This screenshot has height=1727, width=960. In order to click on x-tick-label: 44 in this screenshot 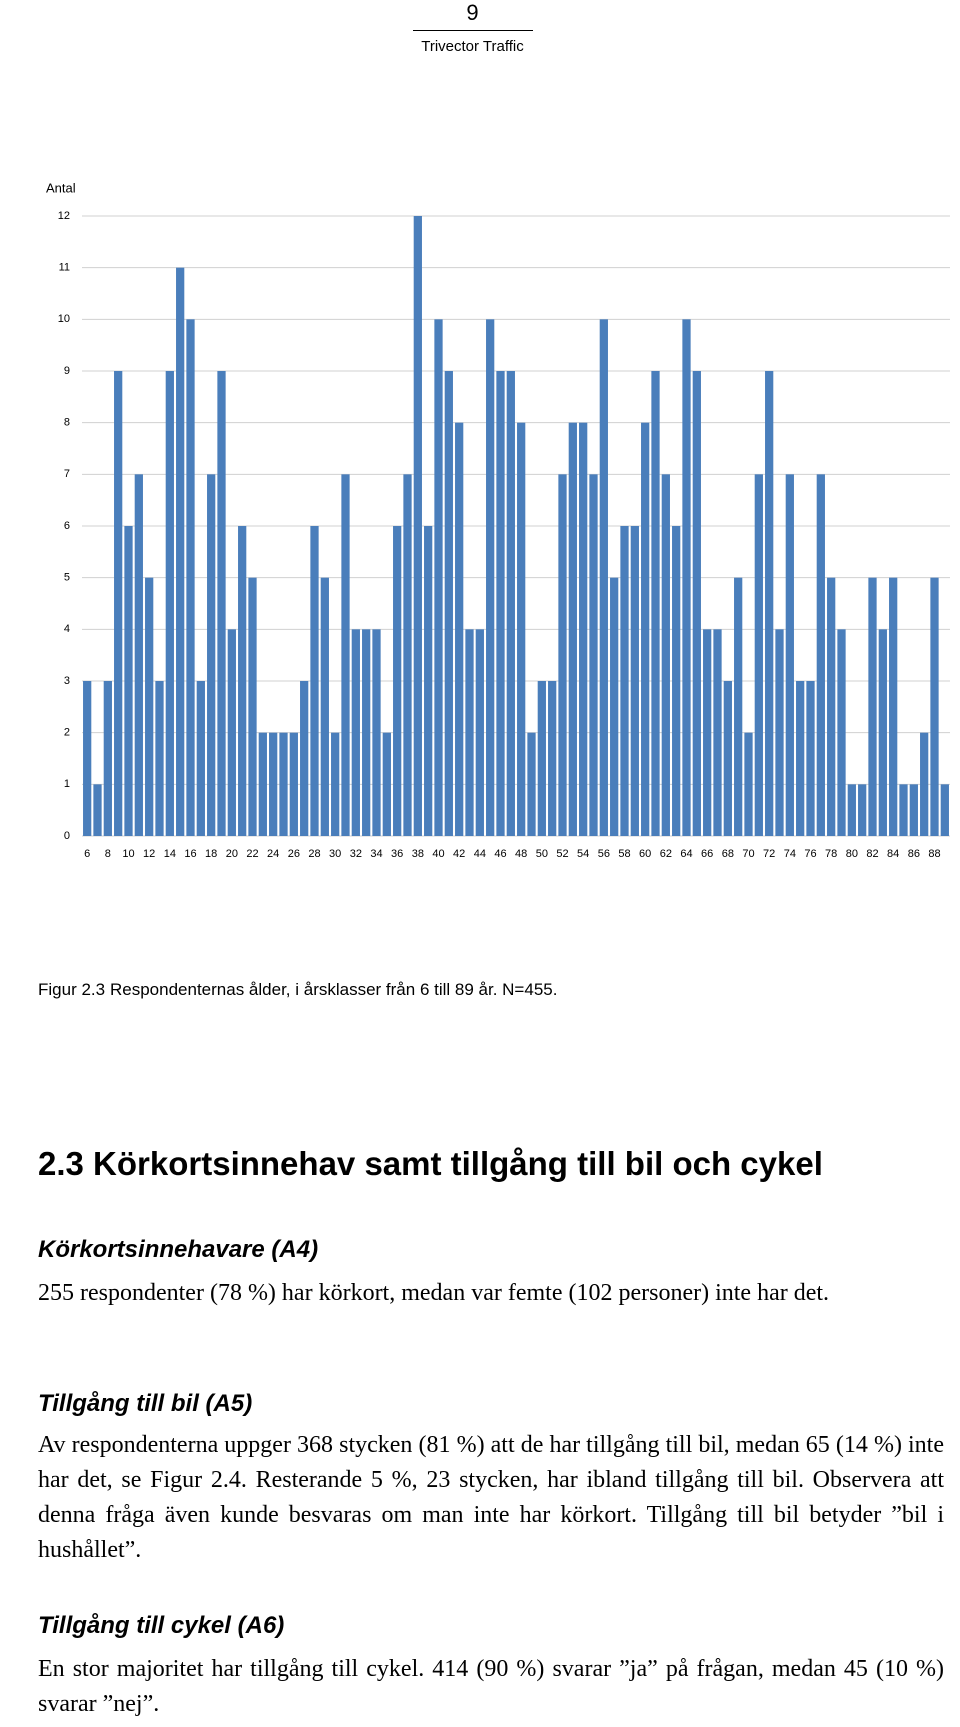, I will do `click(480, 854)`.